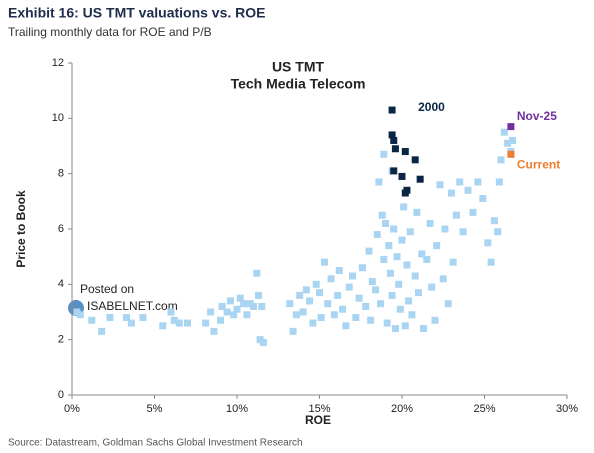 The width and height of the screenshot is (594, 453). I want to click on chart-subtitle: Tech Media Telecom, so click(298, 84).